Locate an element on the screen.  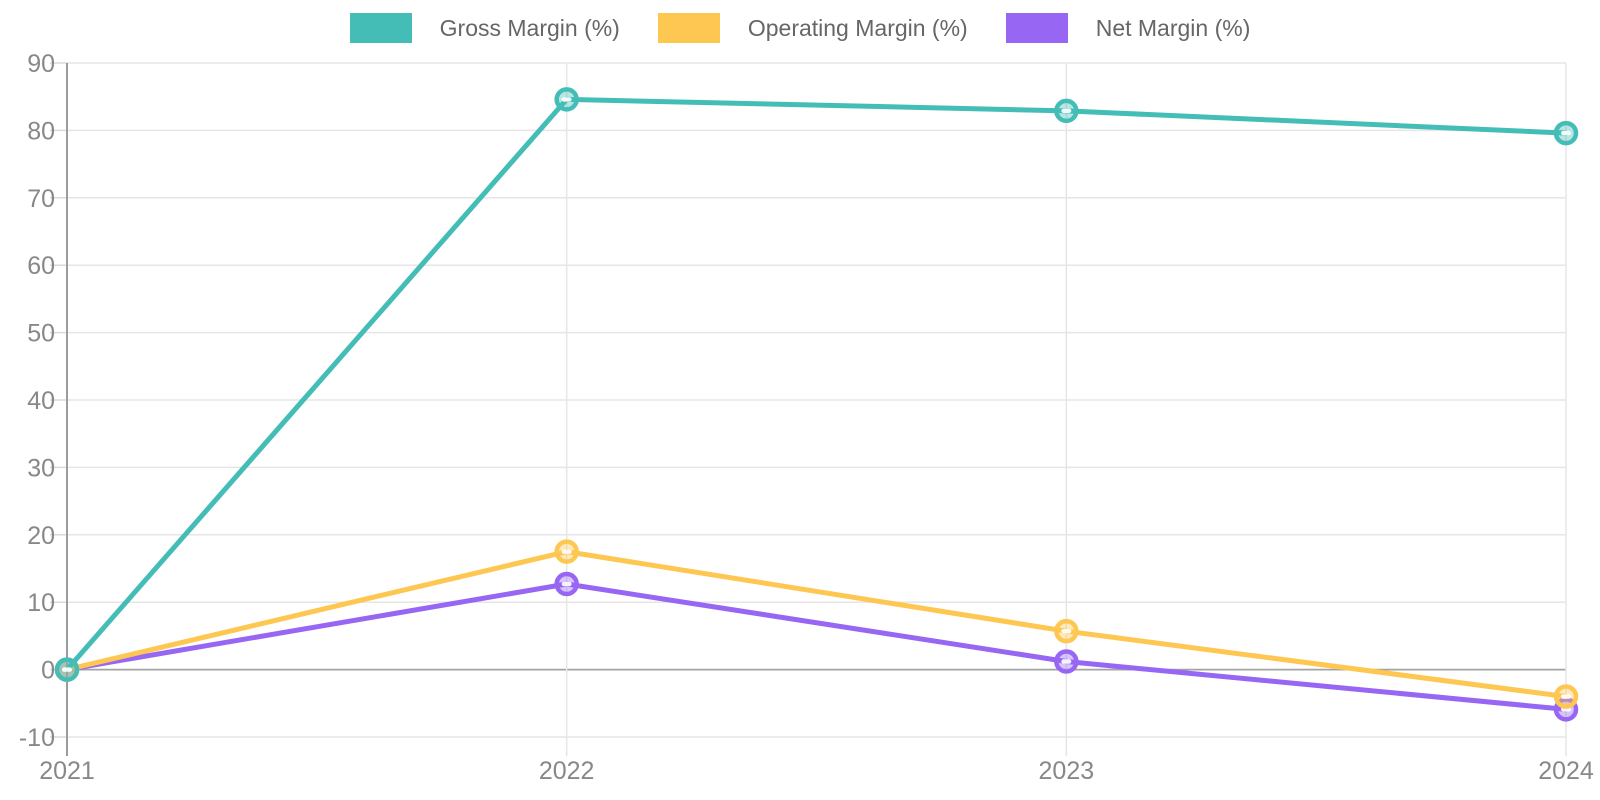
y-tick-label: 70 is located at coordinates (41, 199).